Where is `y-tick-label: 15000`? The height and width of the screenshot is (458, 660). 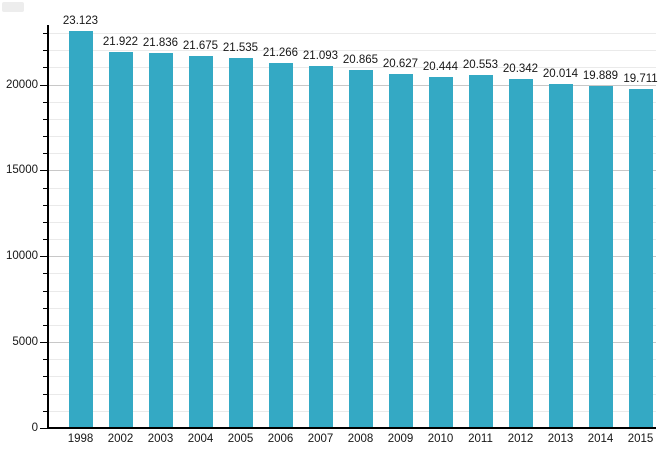 y-tick-label: 15000 is located at coordinates (22, 170).